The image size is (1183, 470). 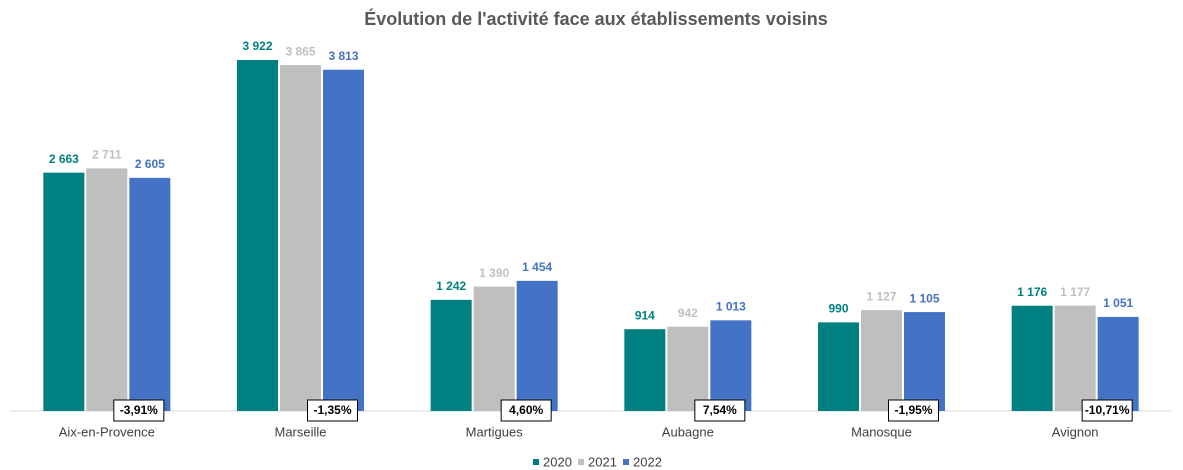 What do you see at coordinates (1032, 292) in the screenshot?
I see `value-label: 1 176` at bounding box center [1032, 292].